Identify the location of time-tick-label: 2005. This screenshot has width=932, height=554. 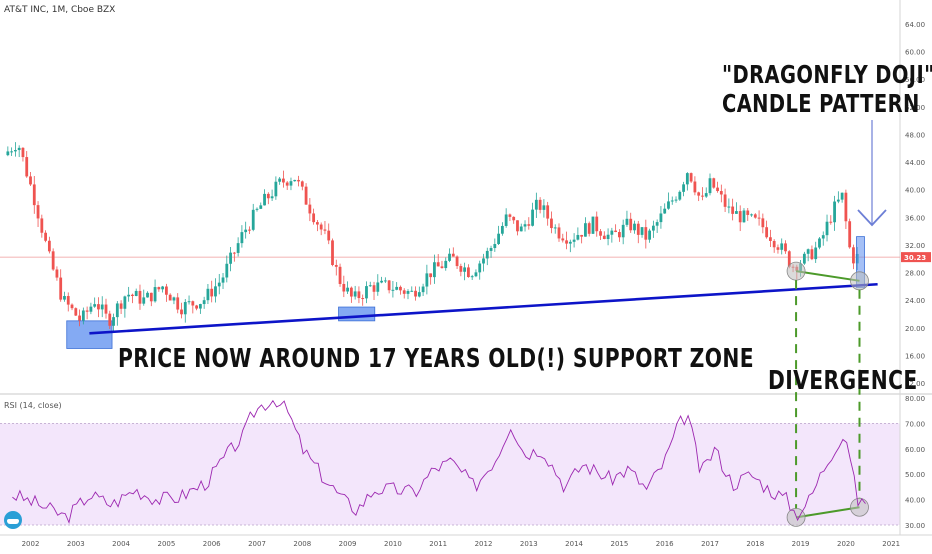
(166, 544).